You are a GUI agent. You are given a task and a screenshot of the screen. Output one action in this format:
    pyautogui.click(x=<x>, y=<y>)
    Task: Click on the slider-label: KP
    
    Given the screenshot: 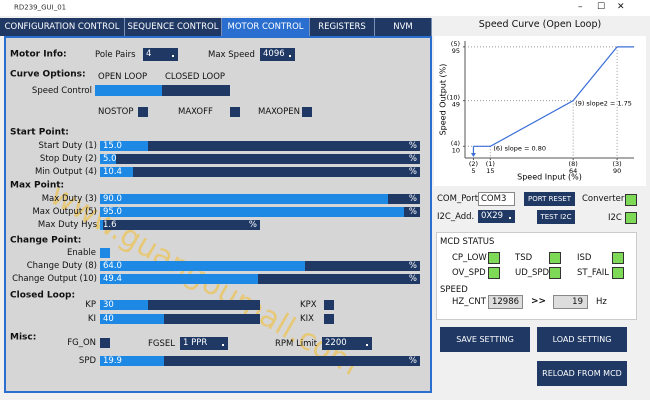 What is the action you would take?
    pyautogui.click(x=90, y=304)
    